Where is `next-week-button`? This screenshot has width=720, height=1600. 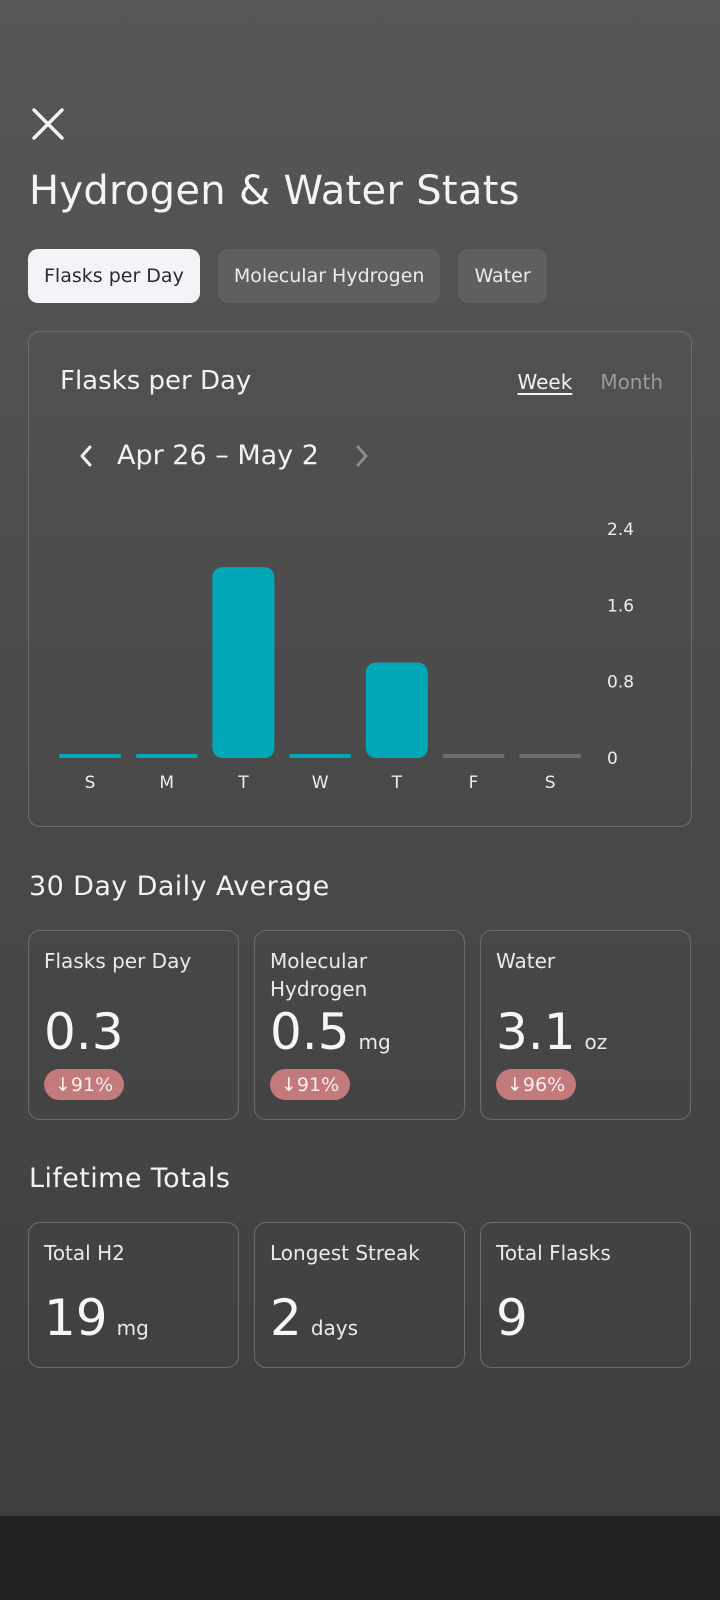 next-week-button is located at coordinates (362, 456).